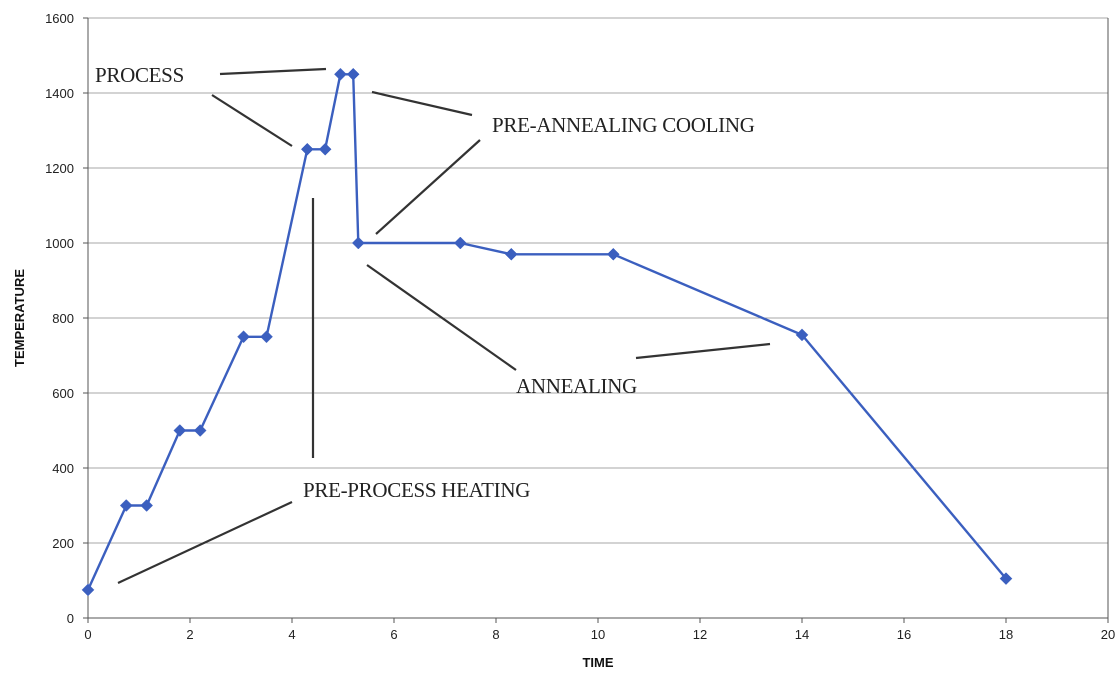 The height and width of the screenshot is (675, 1118). I want to click on x-tick-label: 12, so click(700, 634).